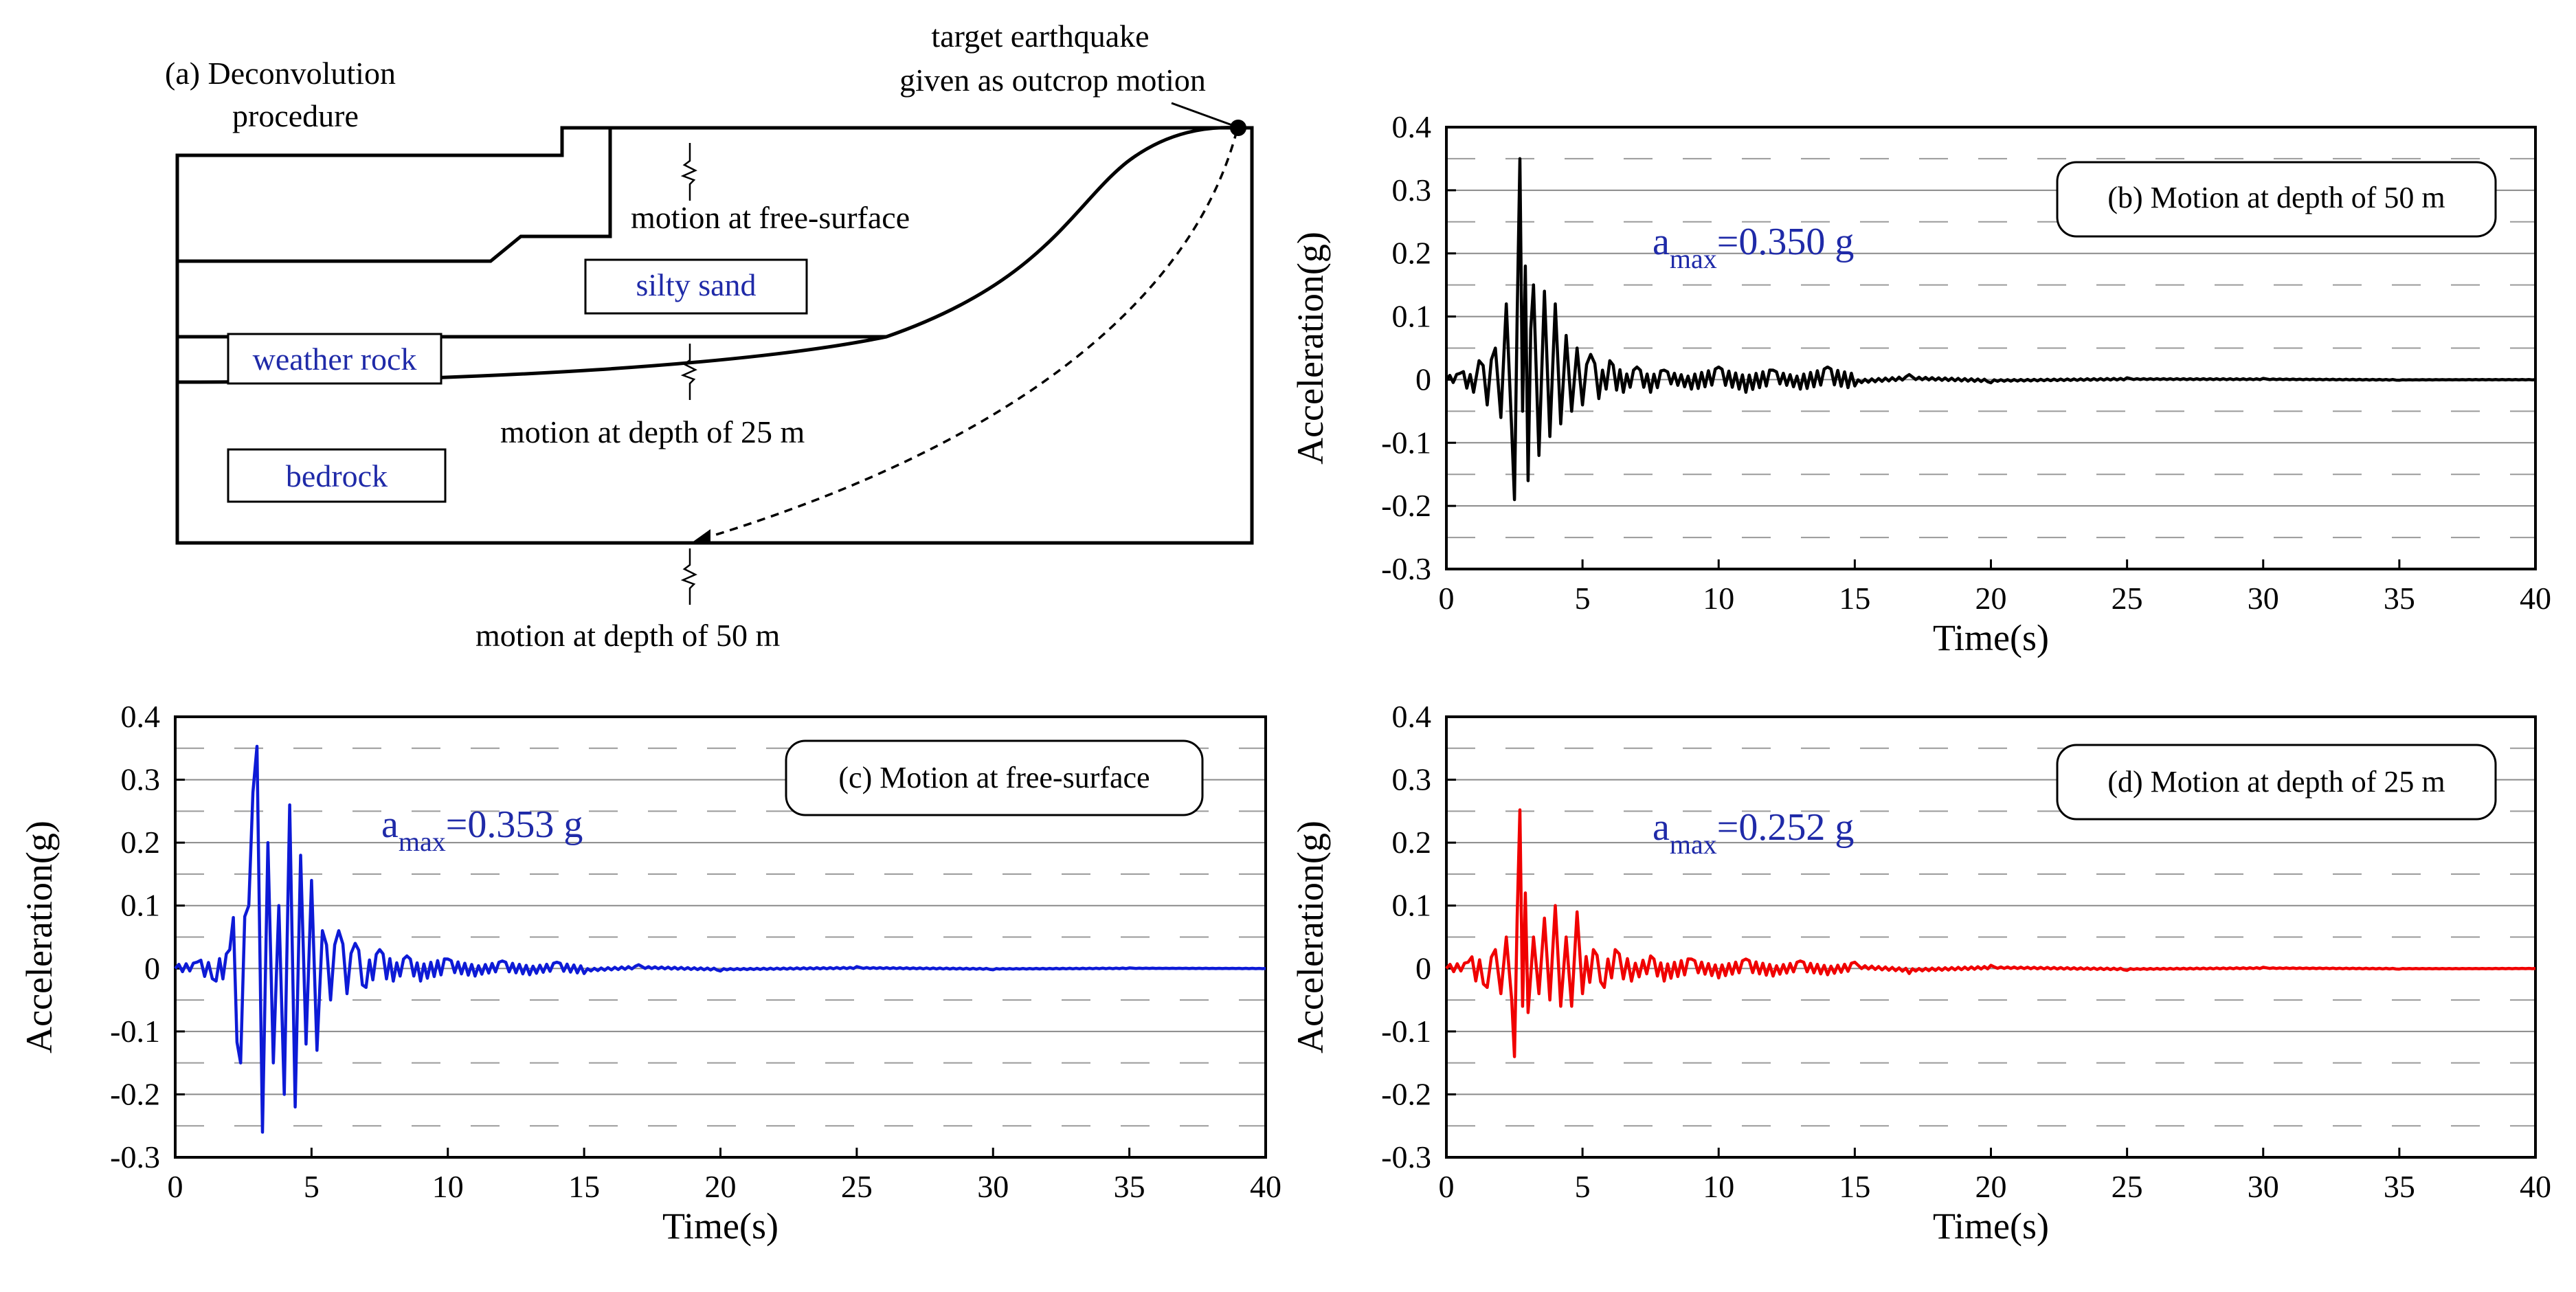  I want to click on depth25-wave-icon, so click(688, 372).